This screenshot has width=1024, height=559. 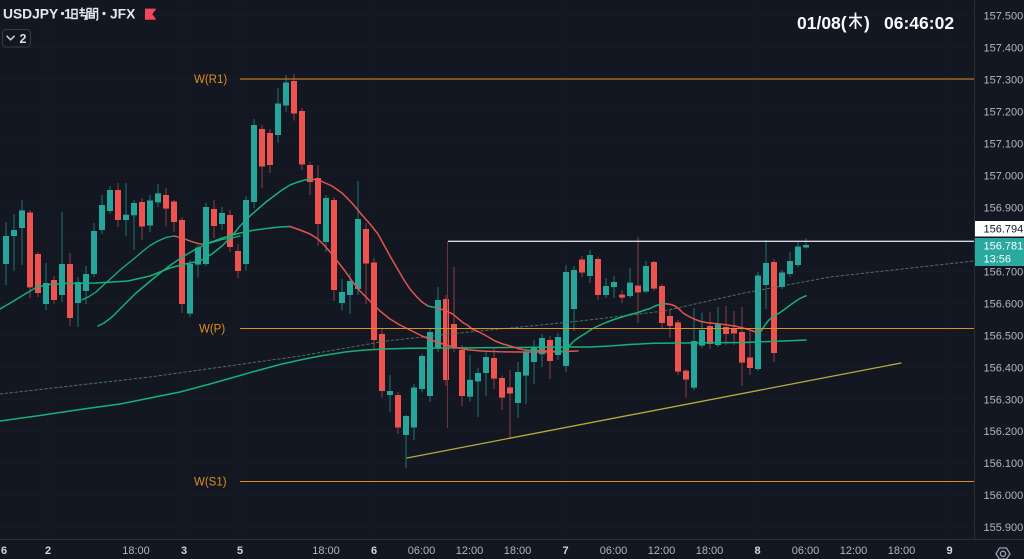 I want to click on svg-text: 156.700, so click(x=1004, y=272).